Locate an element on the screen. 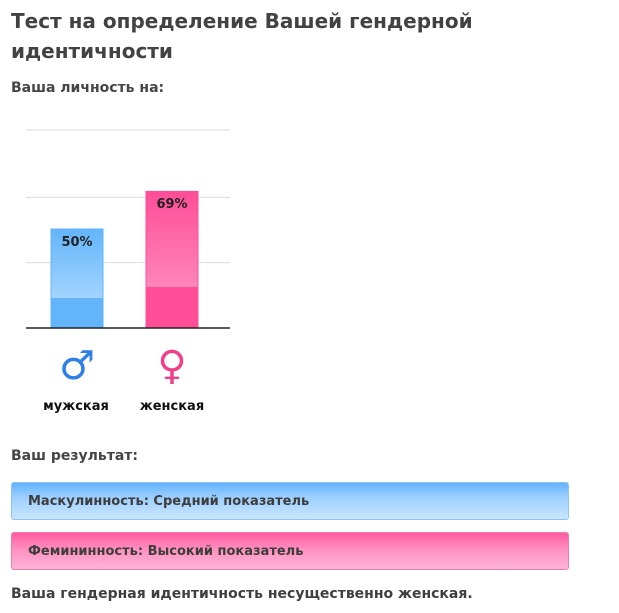 The image size is (619, 613). bar-value-label-male: 50% is located at coordinates (77, 242).